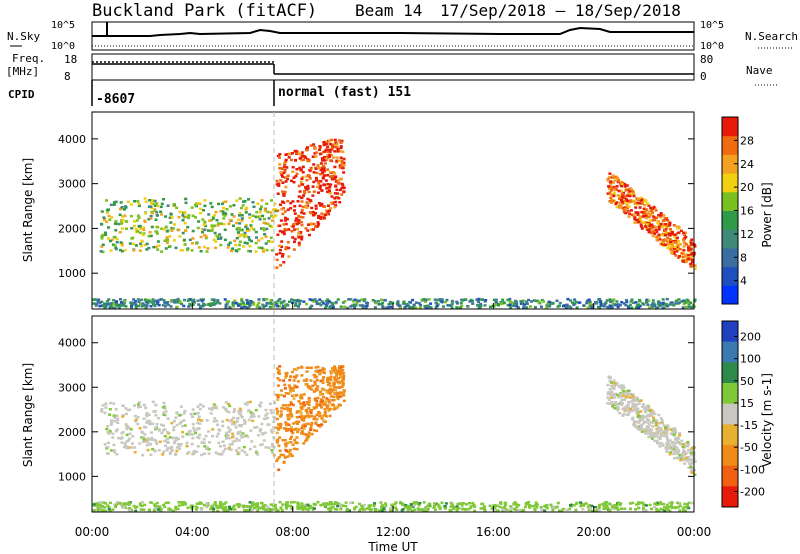  Describe the element at coordinates (730, 276) in the screenshot. I see `colorbar-swatch` at that location.